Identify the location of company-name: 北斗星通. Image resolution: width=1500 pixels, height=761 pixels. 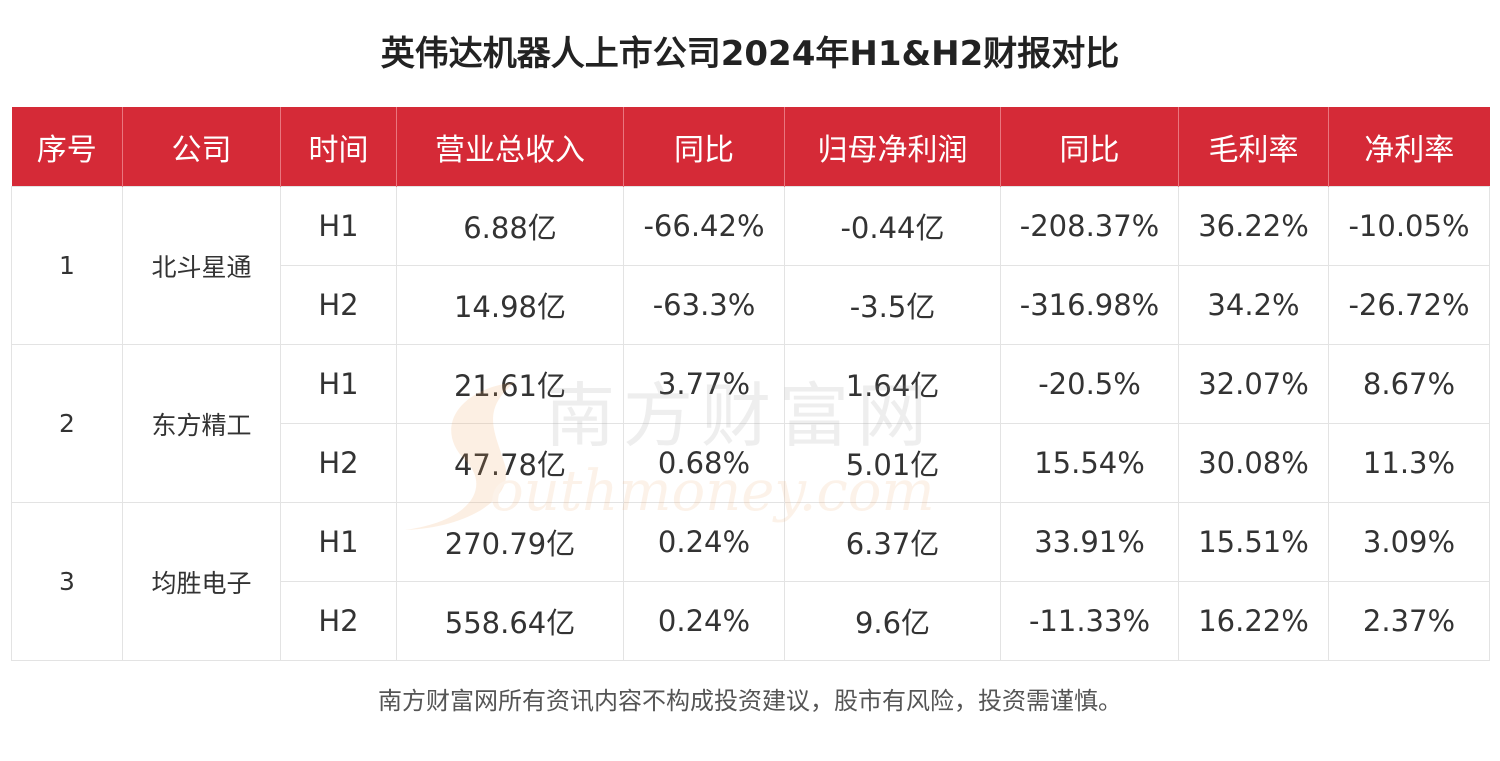
(201, 265).